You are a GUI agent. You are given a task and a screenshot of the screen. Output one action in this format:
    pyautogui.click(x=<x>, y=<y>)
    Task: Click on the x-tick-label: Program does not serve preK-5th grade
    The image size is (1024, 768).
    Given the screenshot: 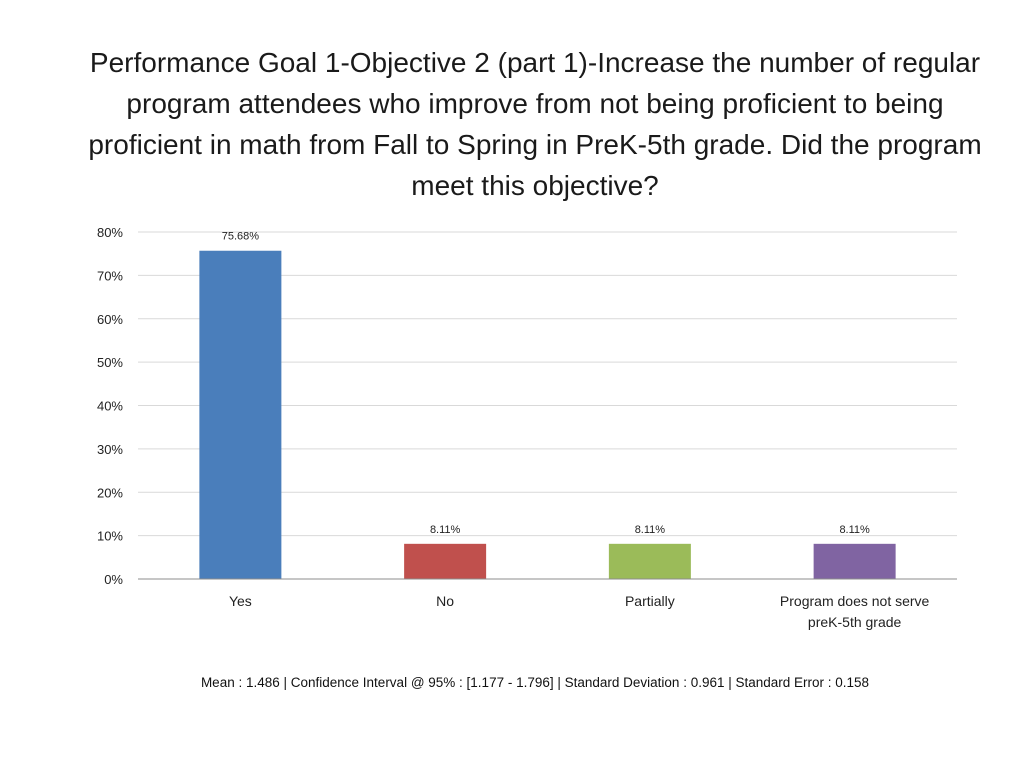 What is the action you would take?
    pyautogui.click(x=855, y=611)
    